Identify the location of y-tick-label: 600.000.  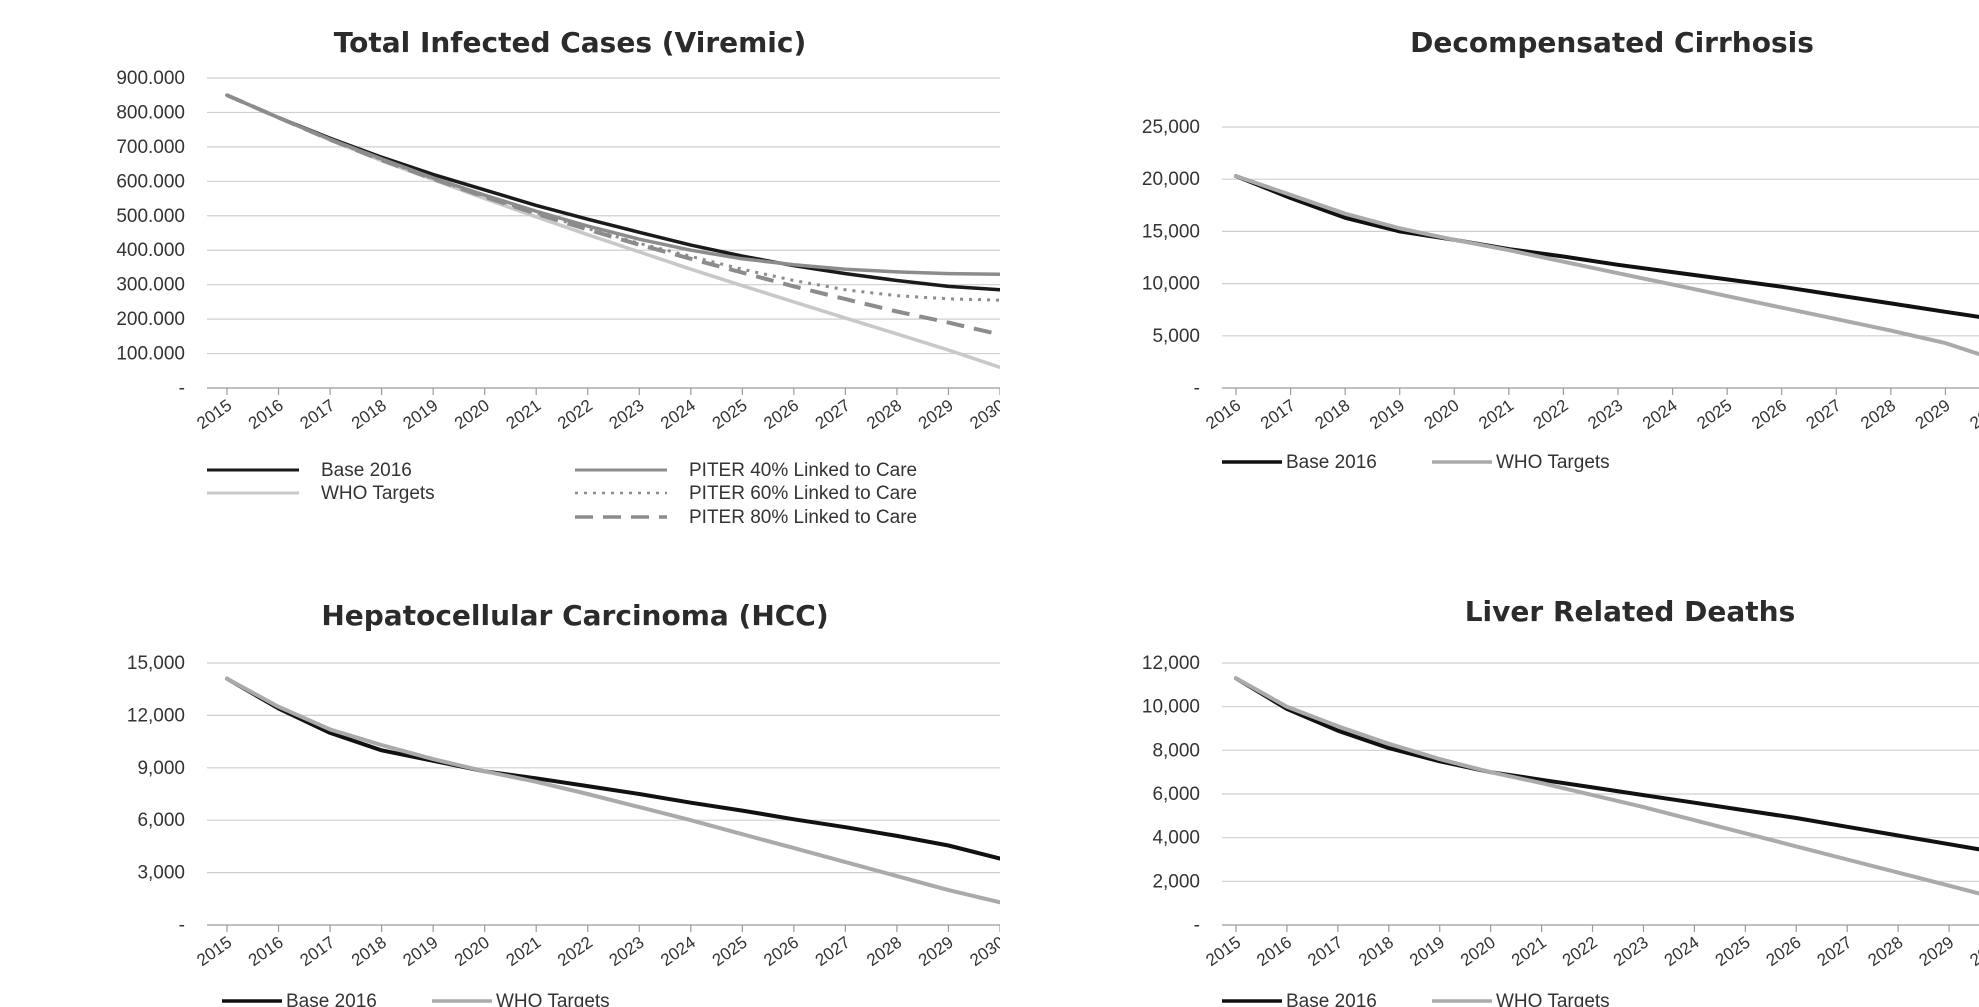
(150, 181).